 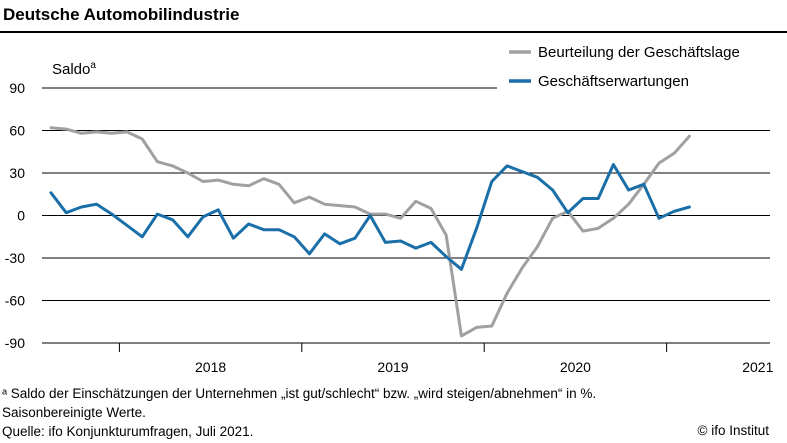 What do you see at coordinates (575, 367) in the screenshot?
I see `x-tick-label: 2020` at bounding box center [575, 367].